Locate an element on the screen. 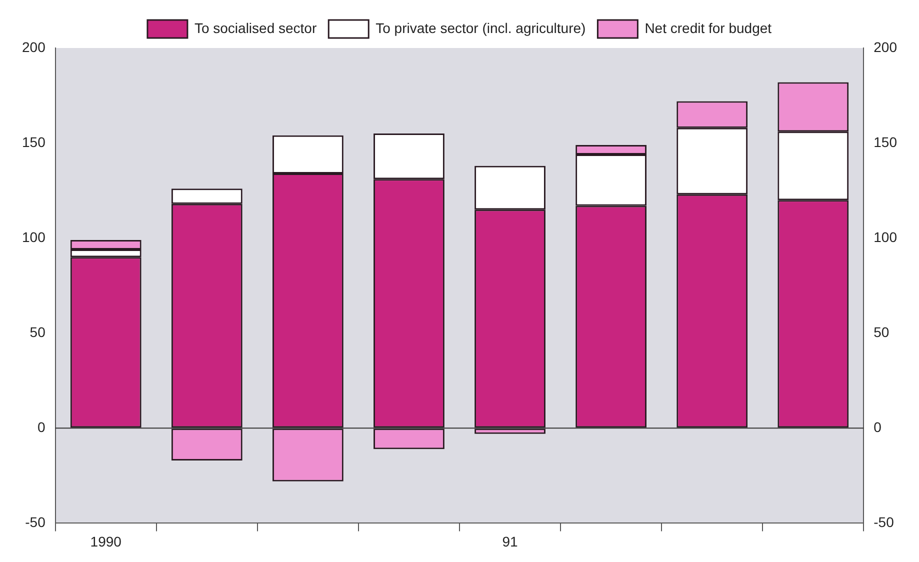  y-tick-label: 50 is located at coordinates (38, 332).